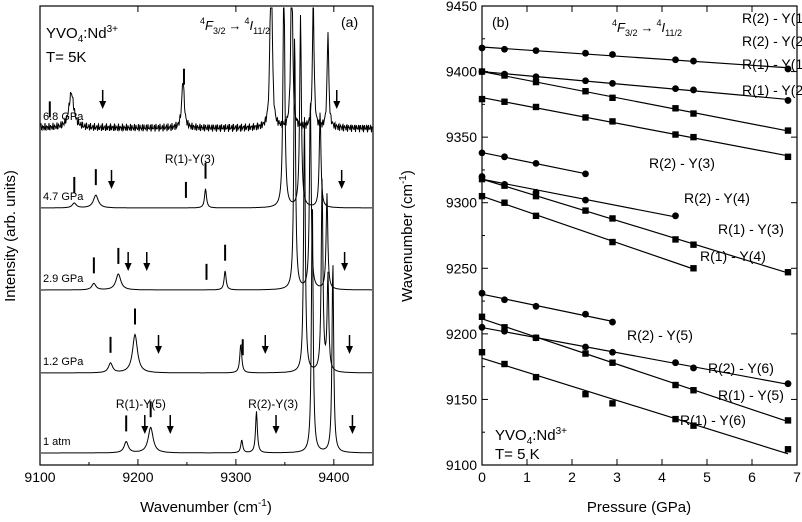  What do you see at coordinates (517, 454) in the screenshot?
I see `pressure-temperature-label: T= 5 K` at bounding box center [517, 454].